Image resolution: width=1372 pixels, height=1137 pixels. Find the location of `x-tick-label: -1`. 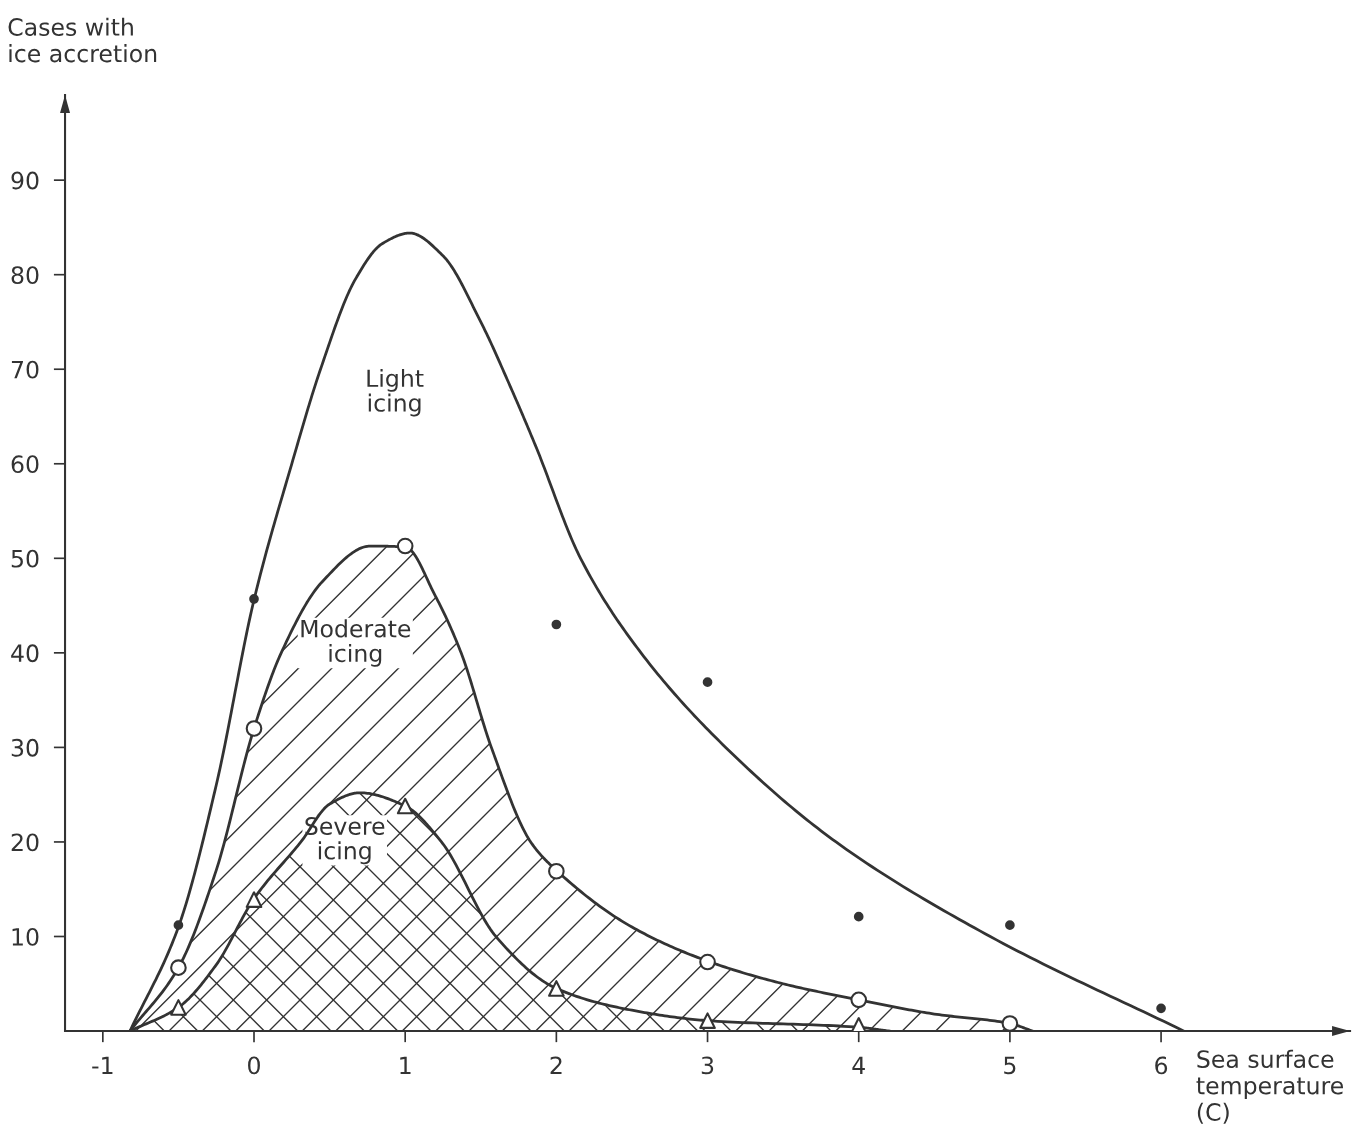

x-tick-label: -1 is located at coordinates (102, 1065).